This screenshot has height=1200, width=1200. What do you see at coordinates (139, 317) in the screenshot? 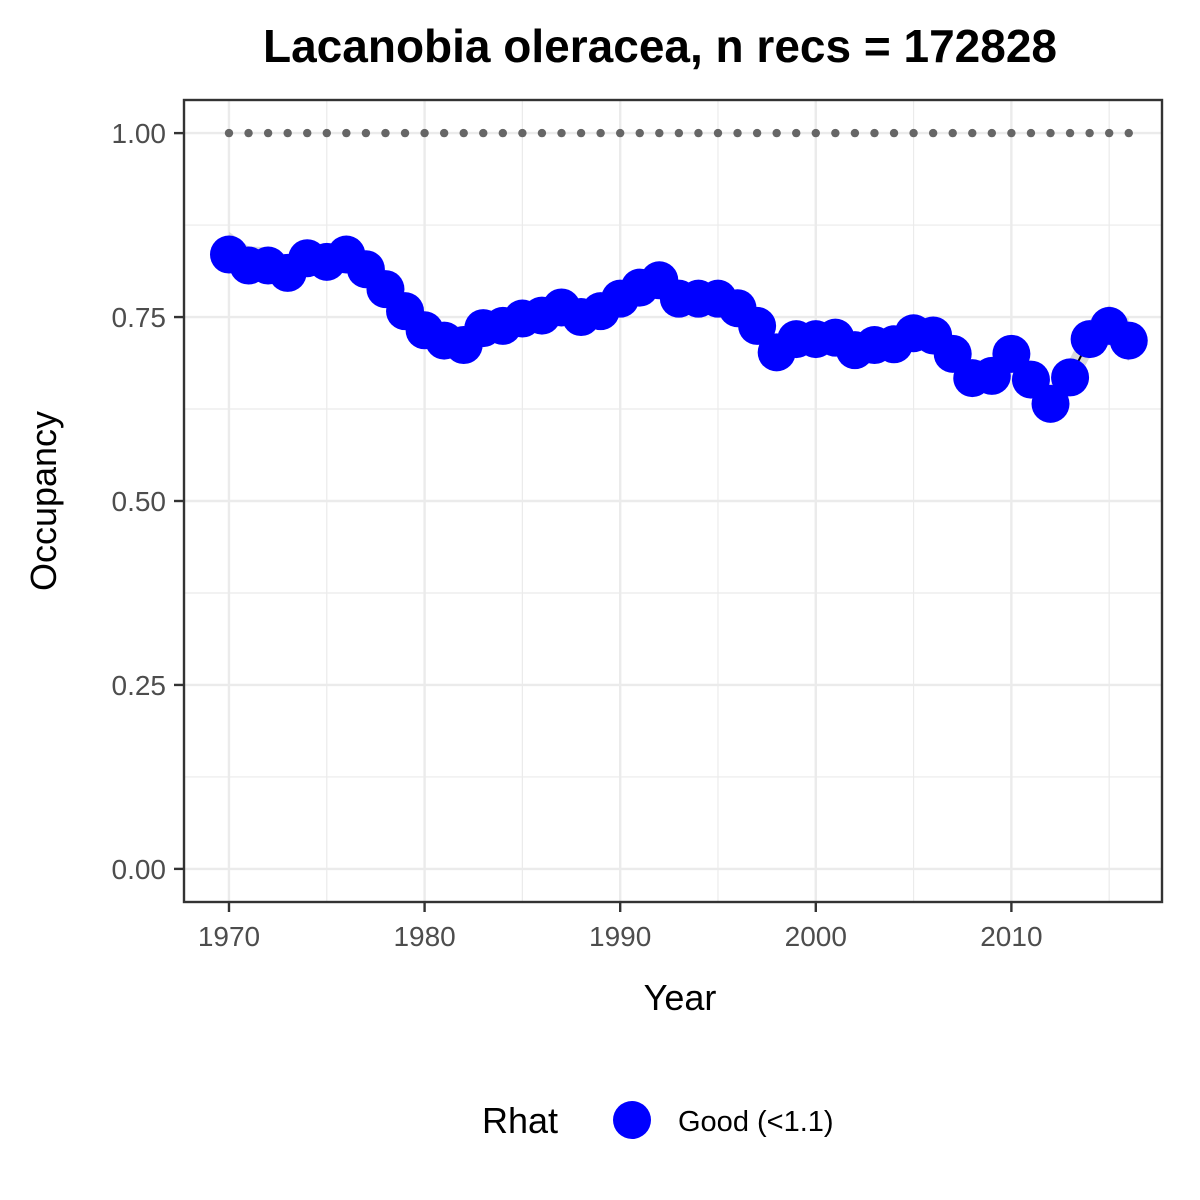
I see `y-tick-label-3: 0.75` at bounding box center [139, 317].